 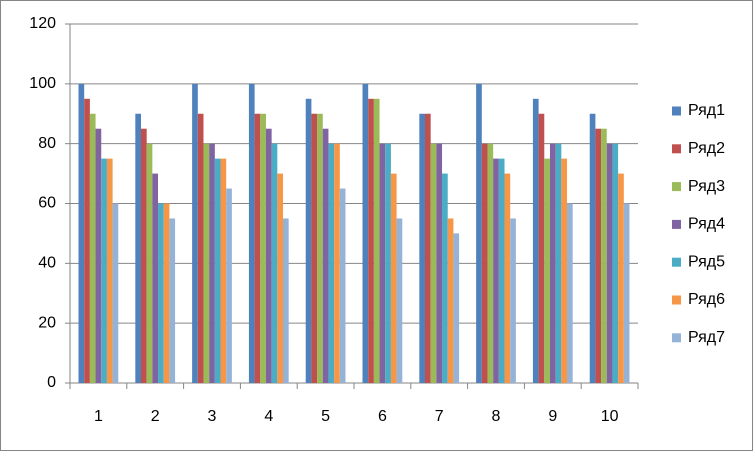 I want to click on y-tick-label: 80, so click(x=47, y=143).